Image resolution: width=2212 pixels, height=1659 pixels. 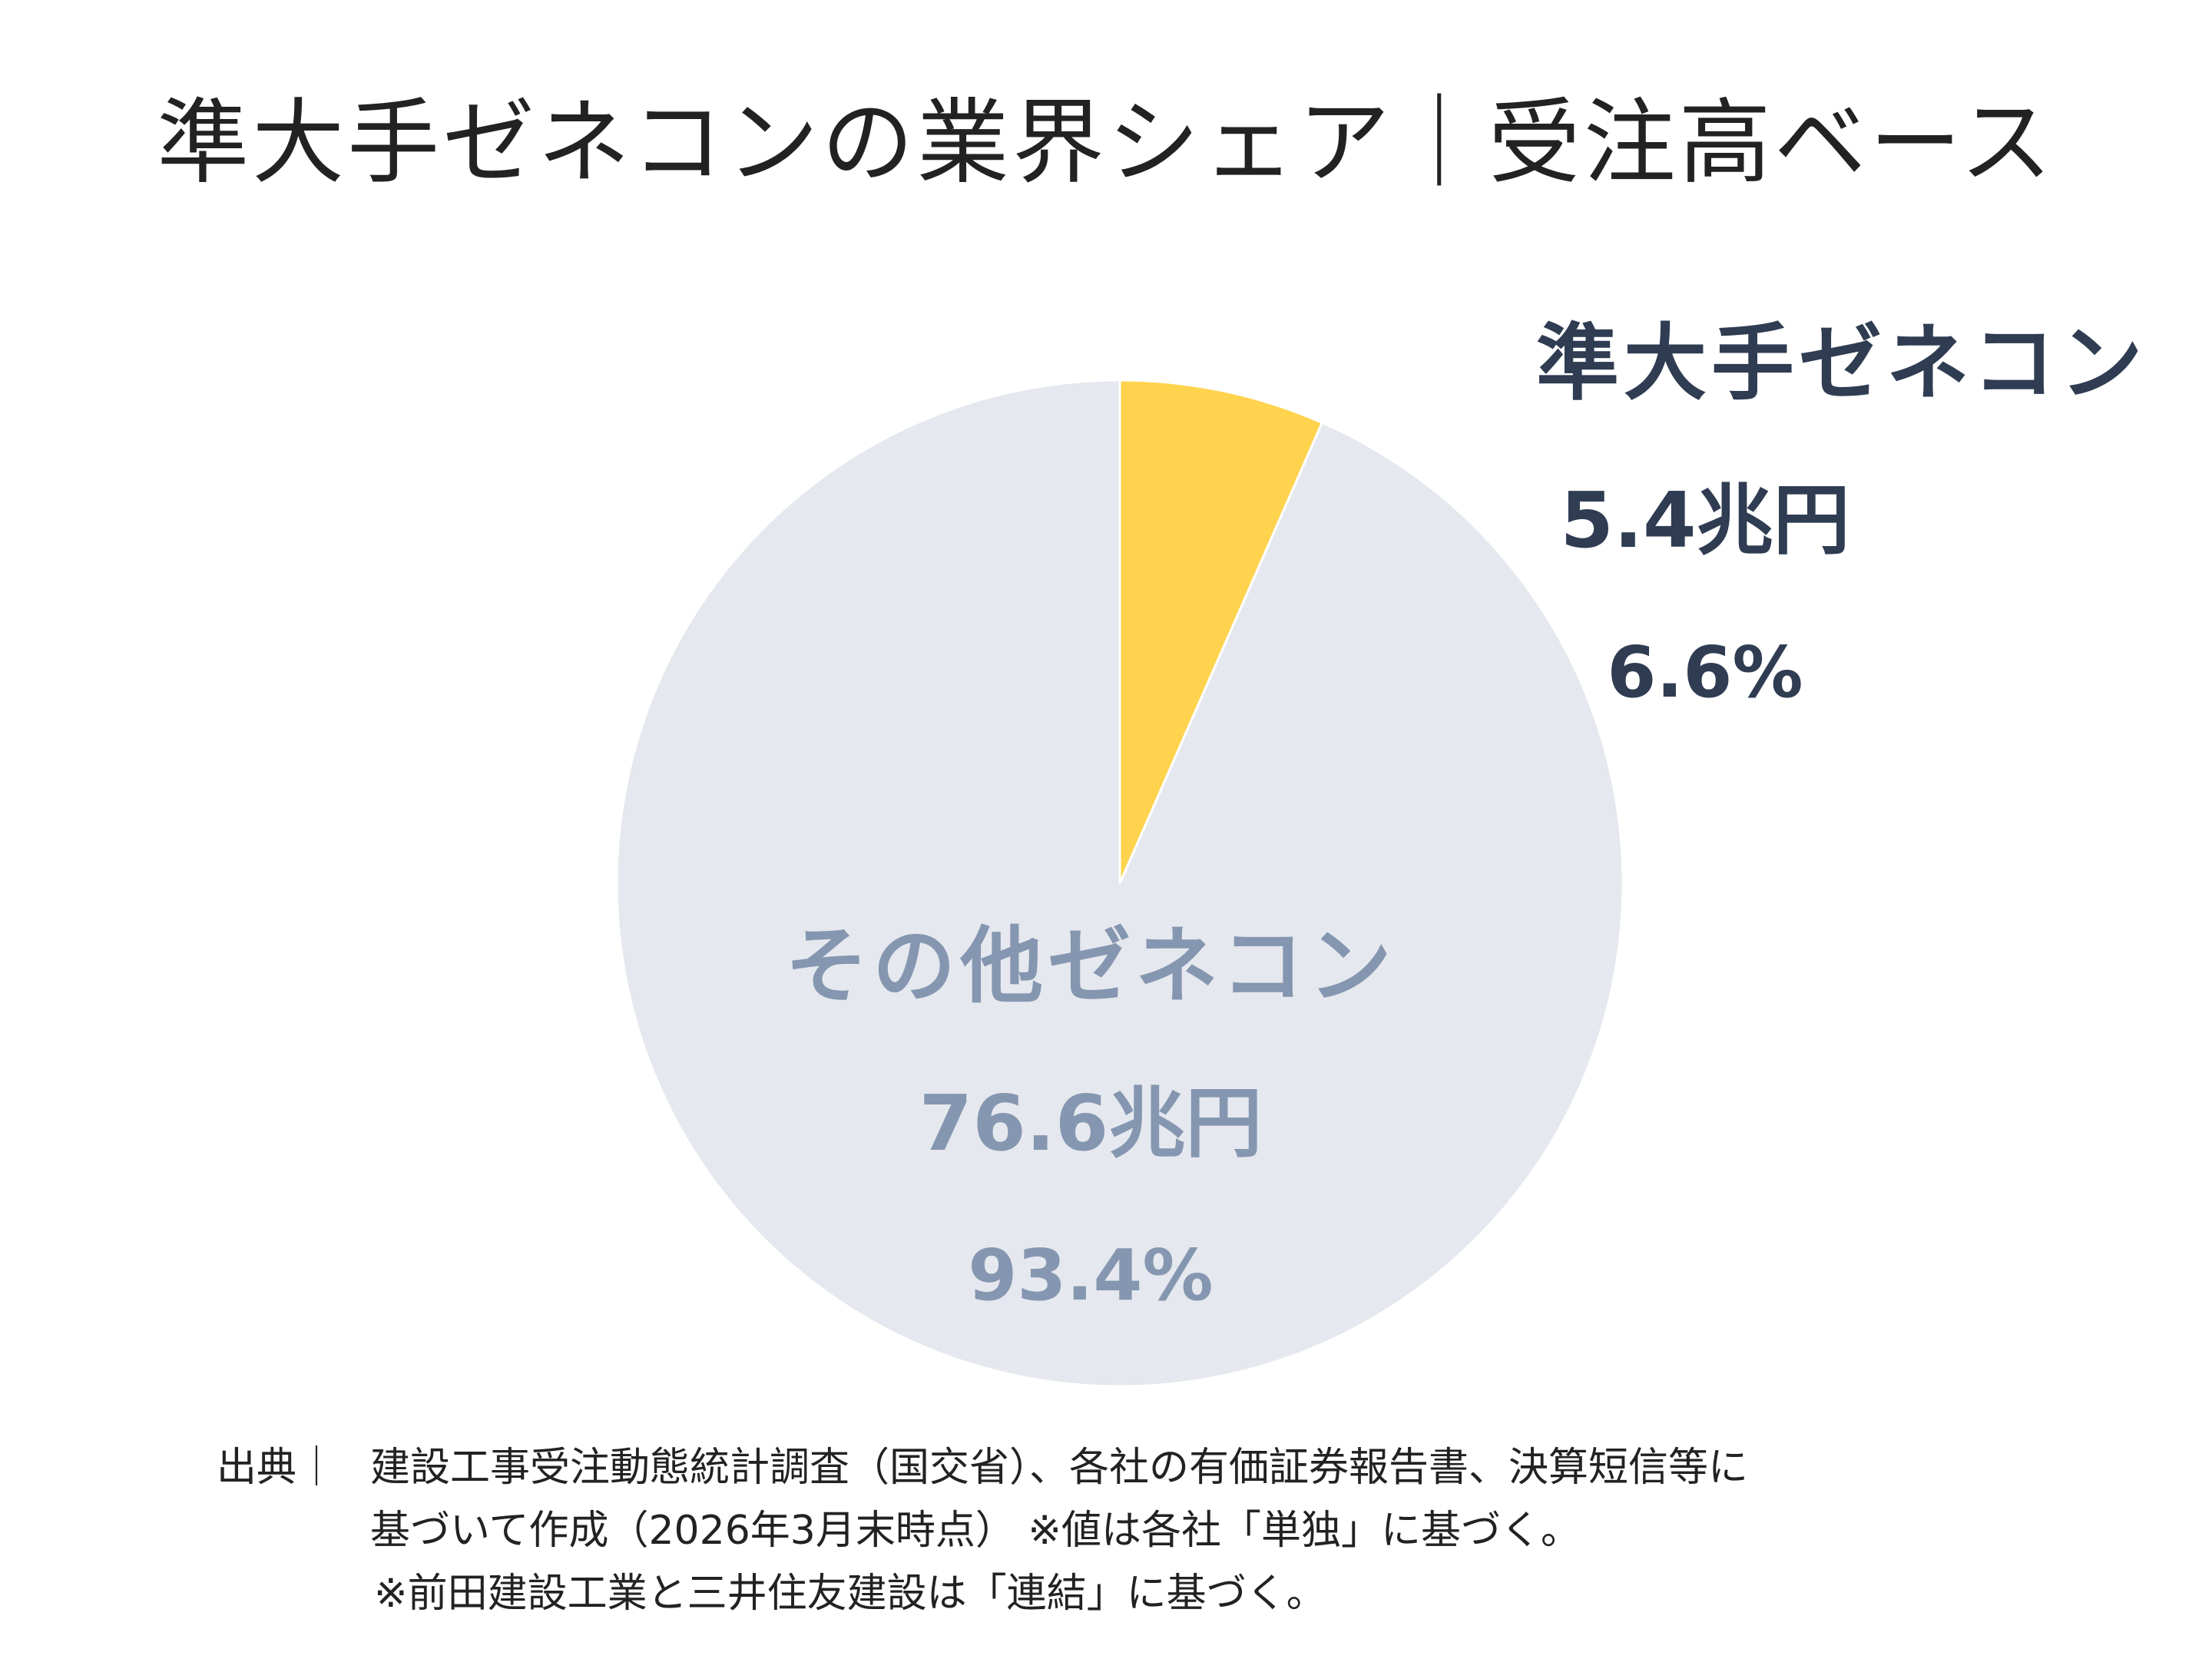 What do you see at coordinates (1705, 673) in the screenshot?
I see `slice-percent-major: 6.6%` at bounding box center [1705, 673].